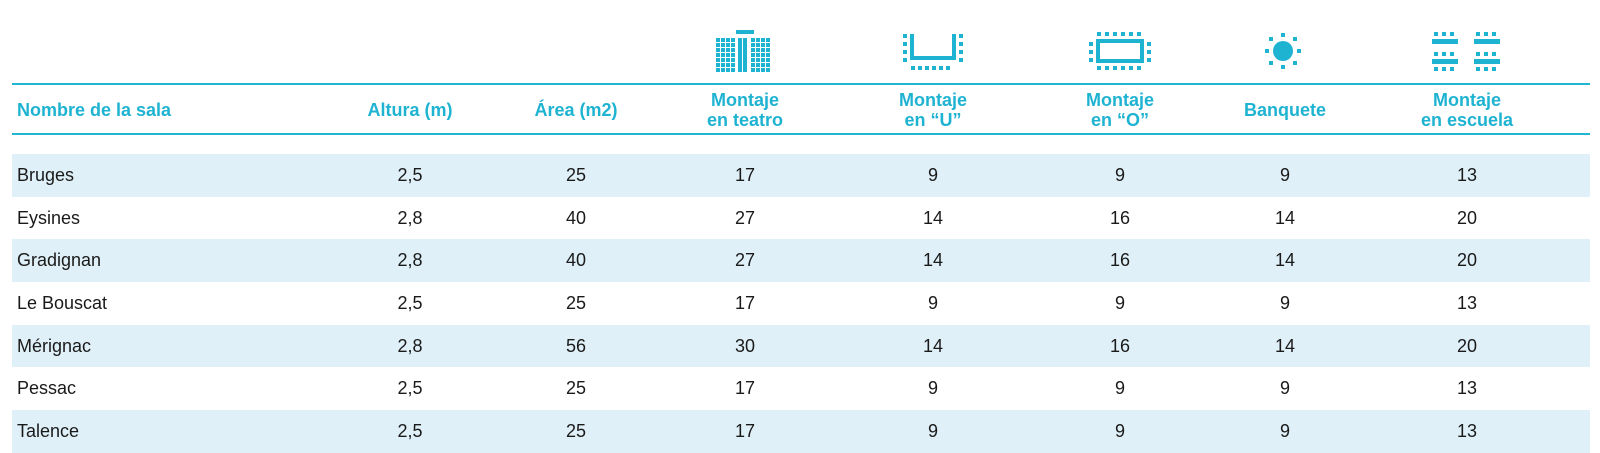 The image size is (1600, 453). I want to click on header-bottom-rule, so click(801, 134).